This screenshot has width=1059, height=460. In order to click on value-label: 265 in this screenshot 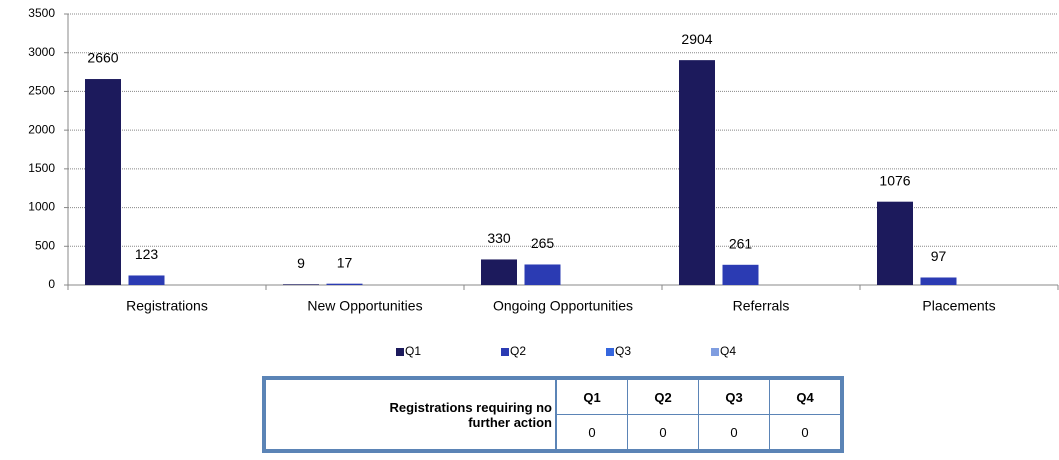, I will do `click(543, 243)`.